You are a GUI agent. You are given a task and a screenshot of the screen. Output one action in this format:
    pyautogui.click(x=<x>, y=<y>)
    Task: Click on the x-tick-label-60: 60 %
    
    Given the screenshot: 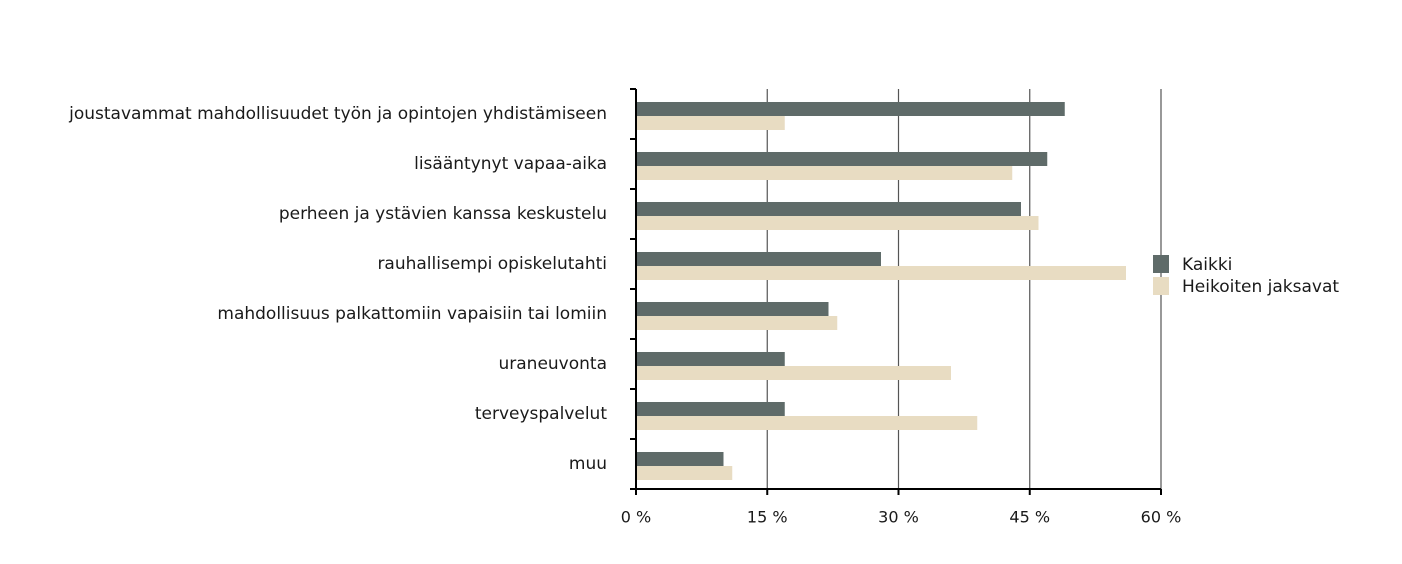 What is the action you would take?
    pyautogui.click(x=1161, y=517)
    